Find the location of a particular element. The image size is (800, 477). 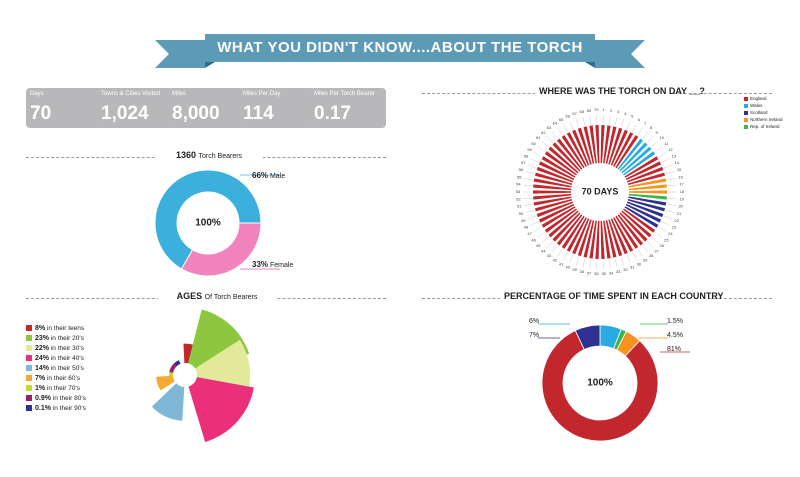

ages-legend-item: 7% in their 60's is located at coordinates (53, 380).